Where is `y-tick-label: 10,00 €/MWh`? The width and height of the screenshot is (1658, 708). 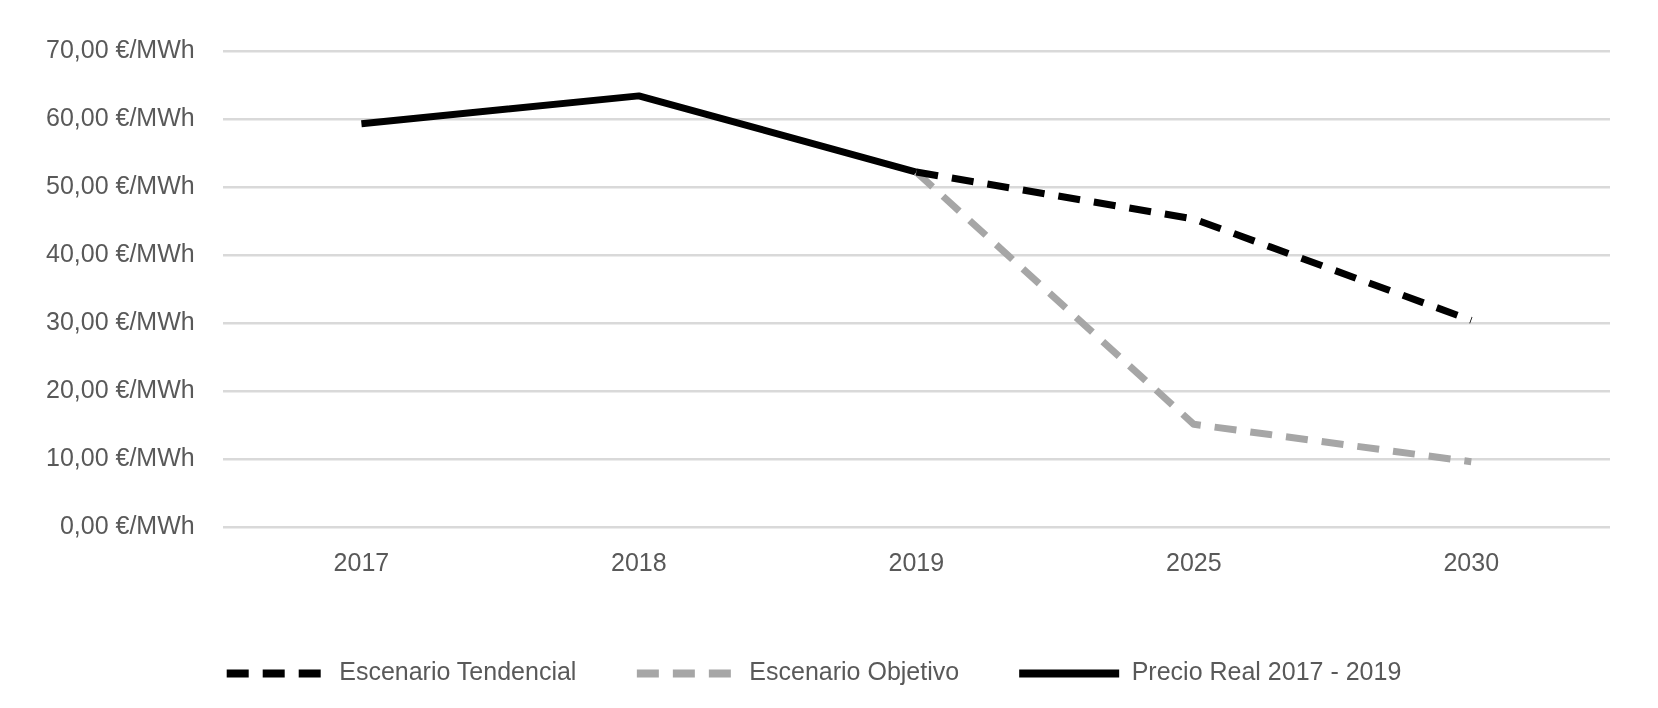
y-tick-label: 10,00 €/MWh is located at coordinates (120, 456).